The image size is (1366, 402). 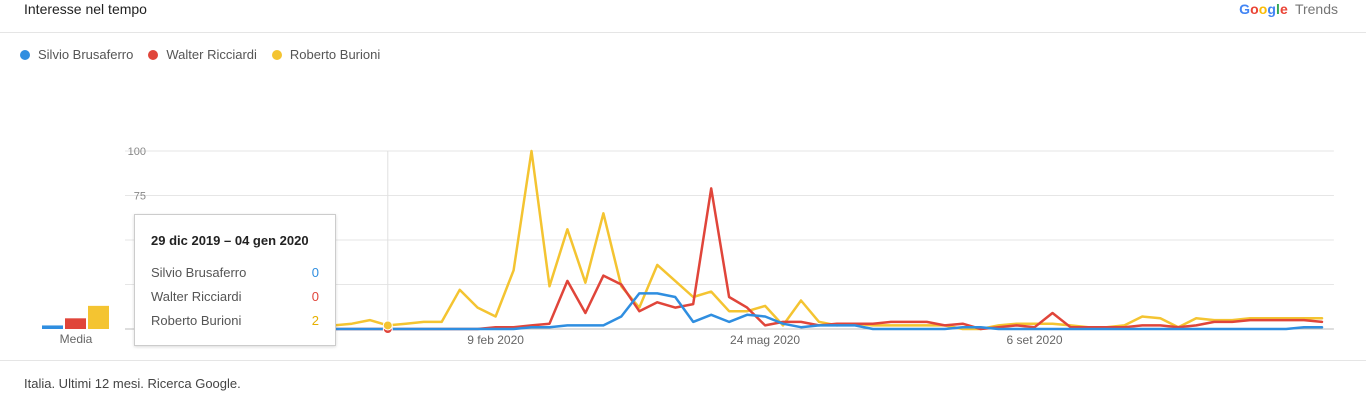 I want to click on tooltip-label-burioni: Roberto Burioni, so click(x=196, y=320).